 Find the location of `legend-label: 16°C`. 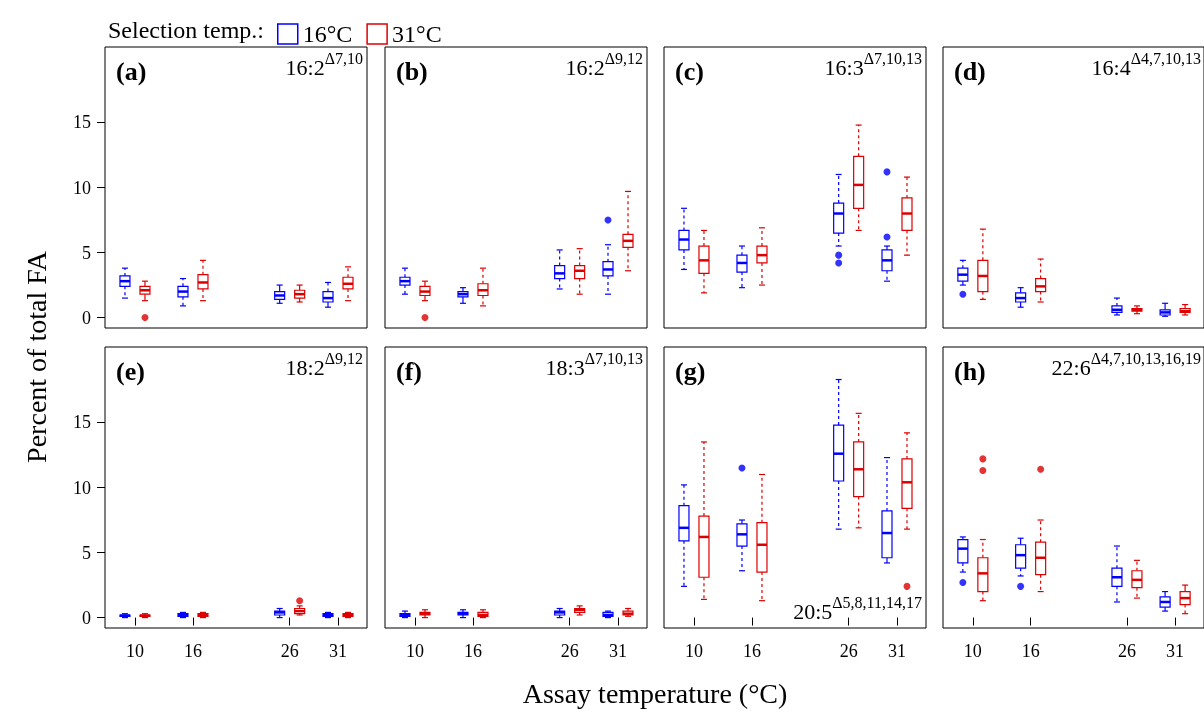

legend-label: 16°C is located at coordinates (327, 34).